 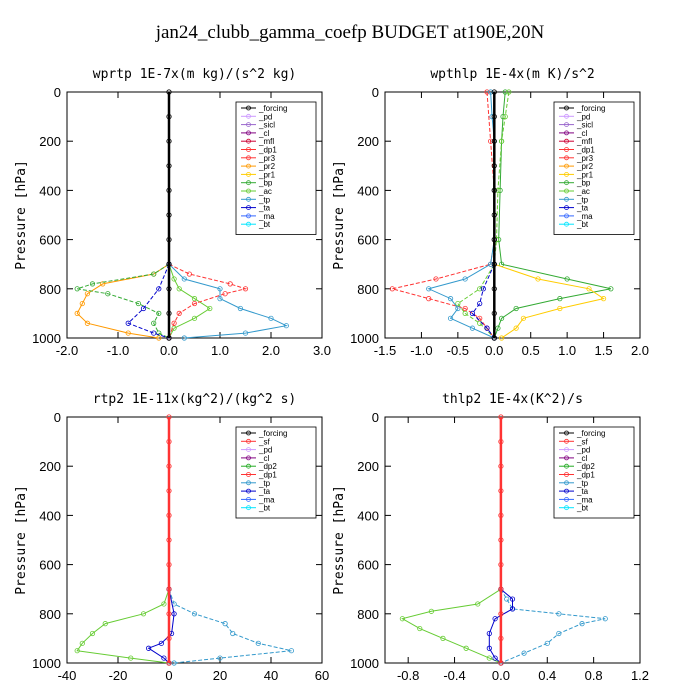 I want to click on series-line-tp, so click(x=553, y=626).